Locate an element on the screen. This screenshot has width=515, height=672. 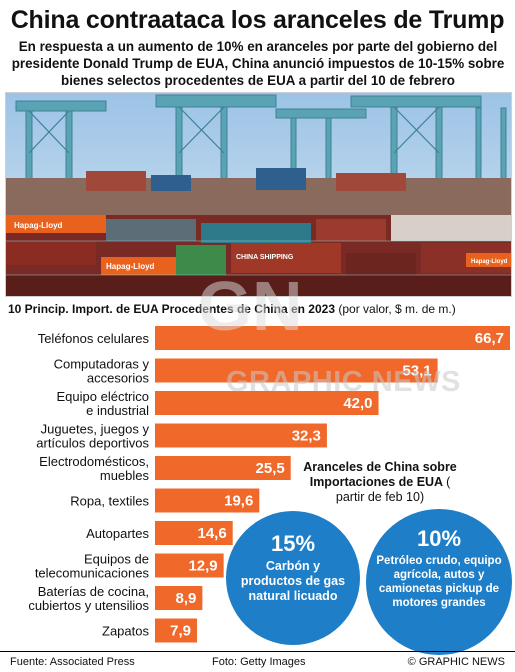
photo-credit: Foto: Getty Images is located at coordinates (259, 662).